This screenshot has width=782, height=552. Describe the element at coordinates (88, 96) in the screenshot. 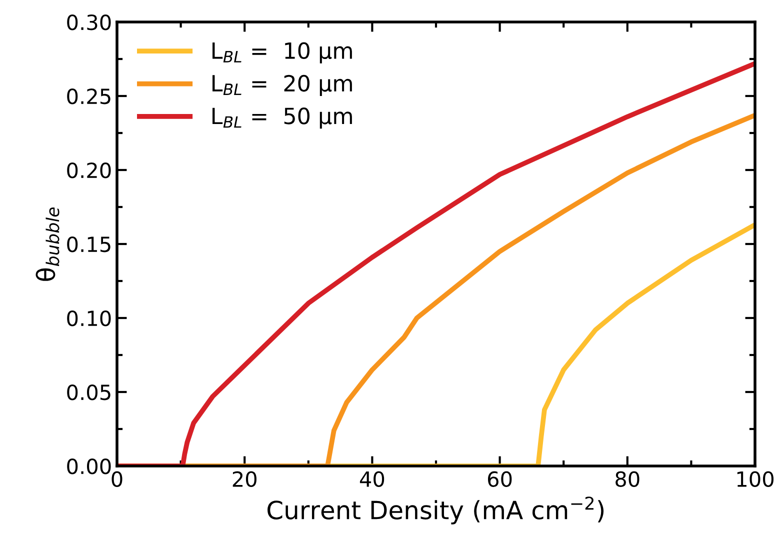

I see `y-tick-label: 0.25` at that location.